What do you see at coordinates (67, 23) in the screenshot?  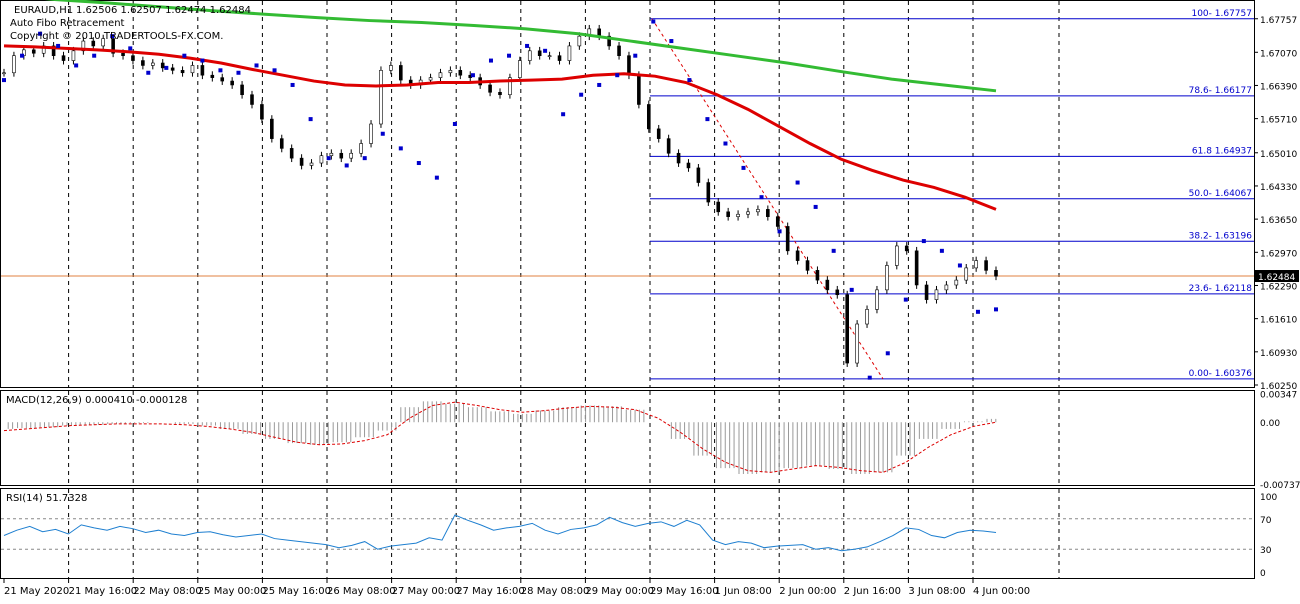 I see `indicator-name: Auto Fibo Retracement` at bounding box center [67, 23].